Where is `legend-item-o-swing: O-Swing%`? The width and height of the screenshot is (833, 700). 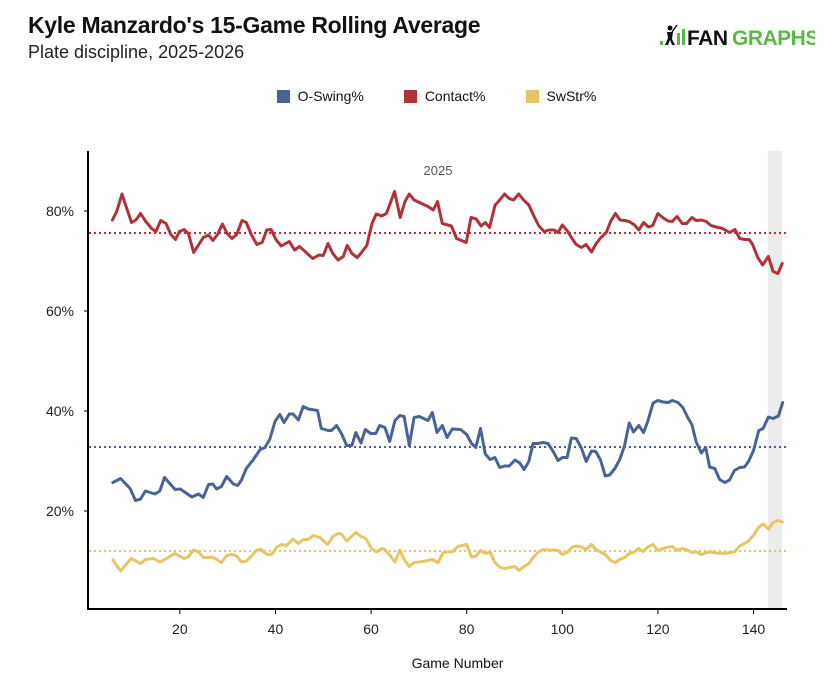 legend-item-o-swing: O-Swing% is located at coordinates (320, 96).